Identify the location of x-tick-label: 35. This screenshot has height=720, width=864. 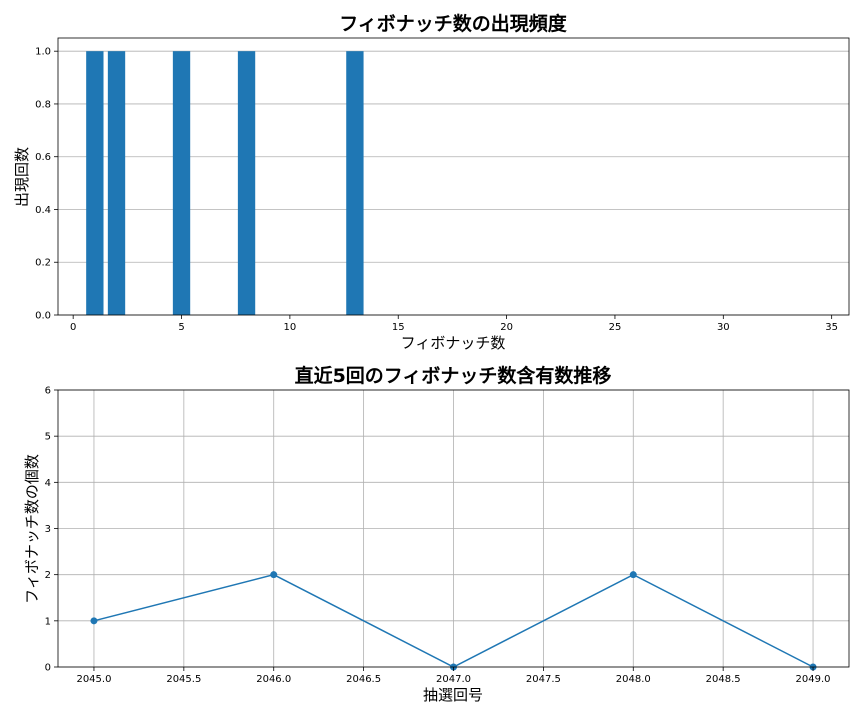
(831, 327).